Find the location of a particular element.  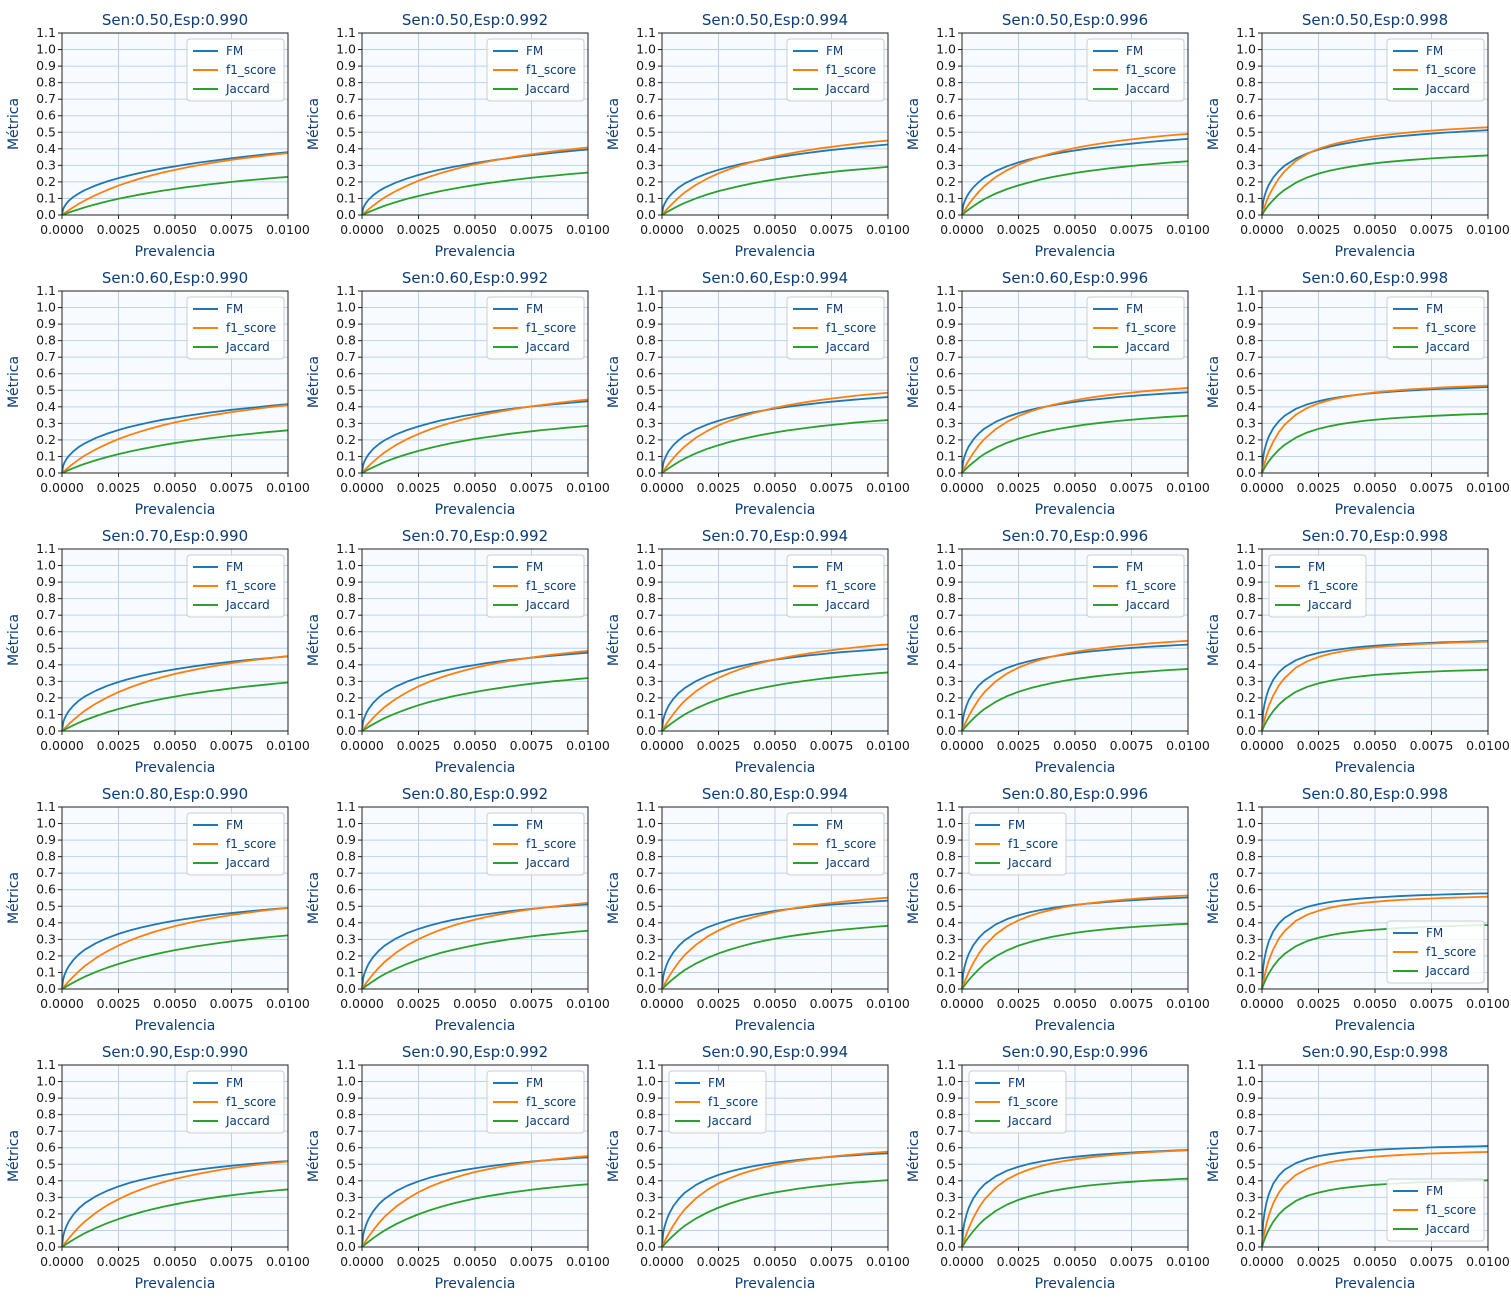

subplot-title: Sen:0.90,Esp:0.992 is located at coordinates (475, 1052).